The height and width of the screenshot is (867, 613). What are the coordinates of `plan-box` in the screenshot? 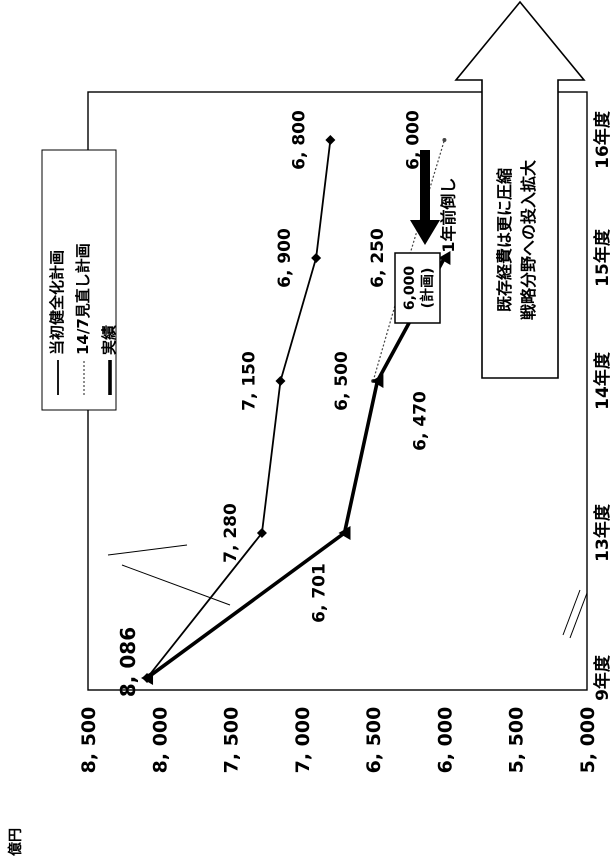 It's located at (417, 288).